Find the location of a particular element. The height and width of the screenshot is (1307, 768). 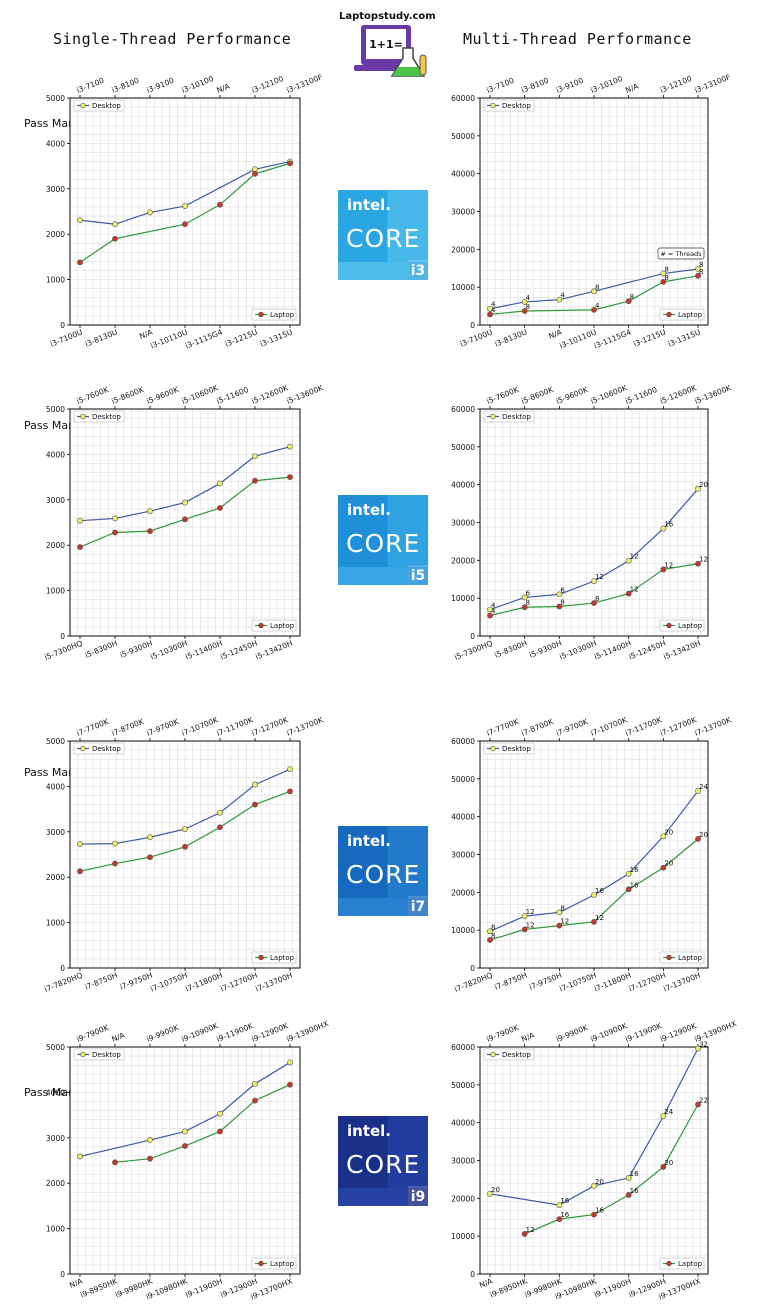

tier-label: i5 is located at coordinates (418, 576).